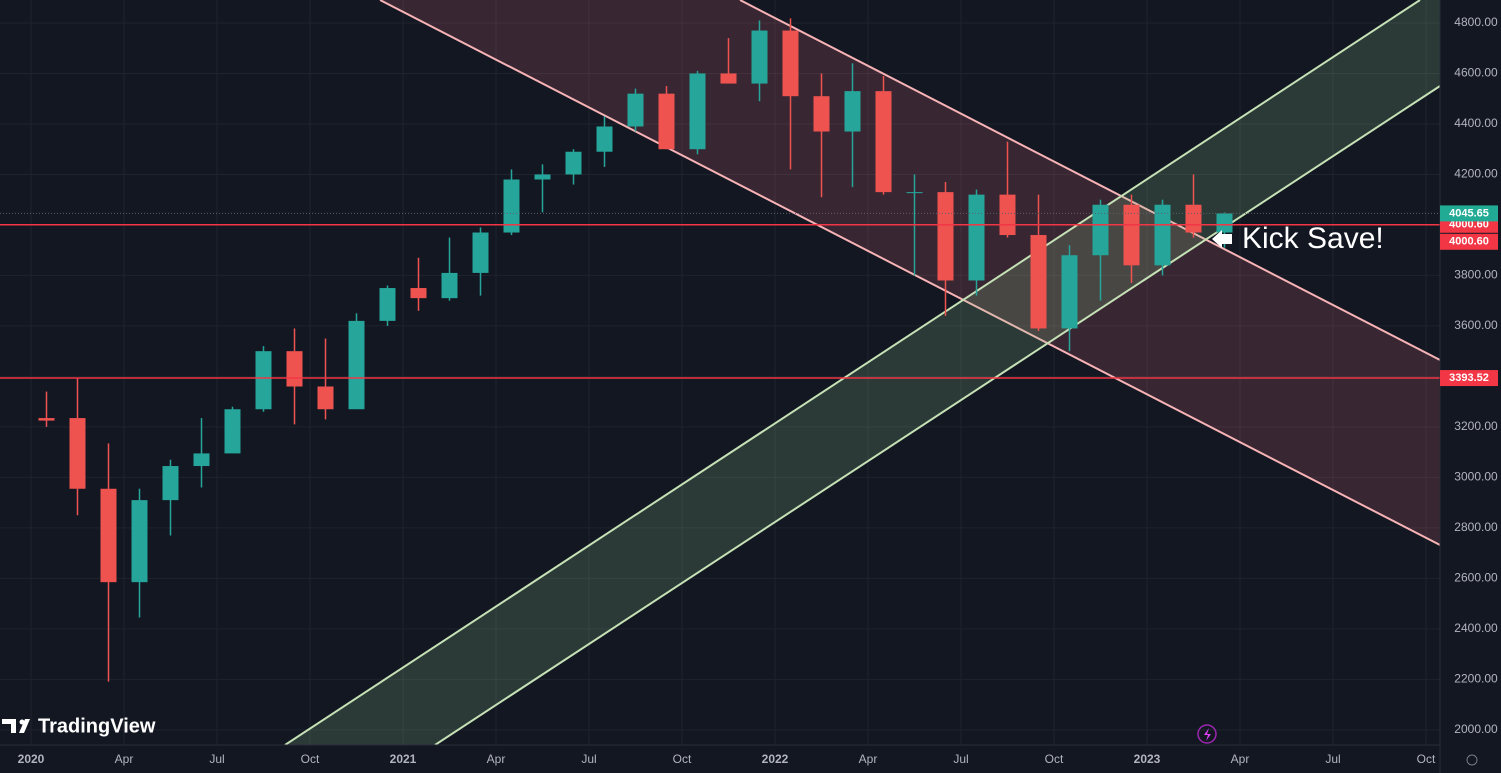 Image resolution: width=1501 pixels, height=773 pixels. What do you see at coordinates (31, 759) in the screenshot?
I see `x-tick-label: 2020` at bounding box center [31, 759].